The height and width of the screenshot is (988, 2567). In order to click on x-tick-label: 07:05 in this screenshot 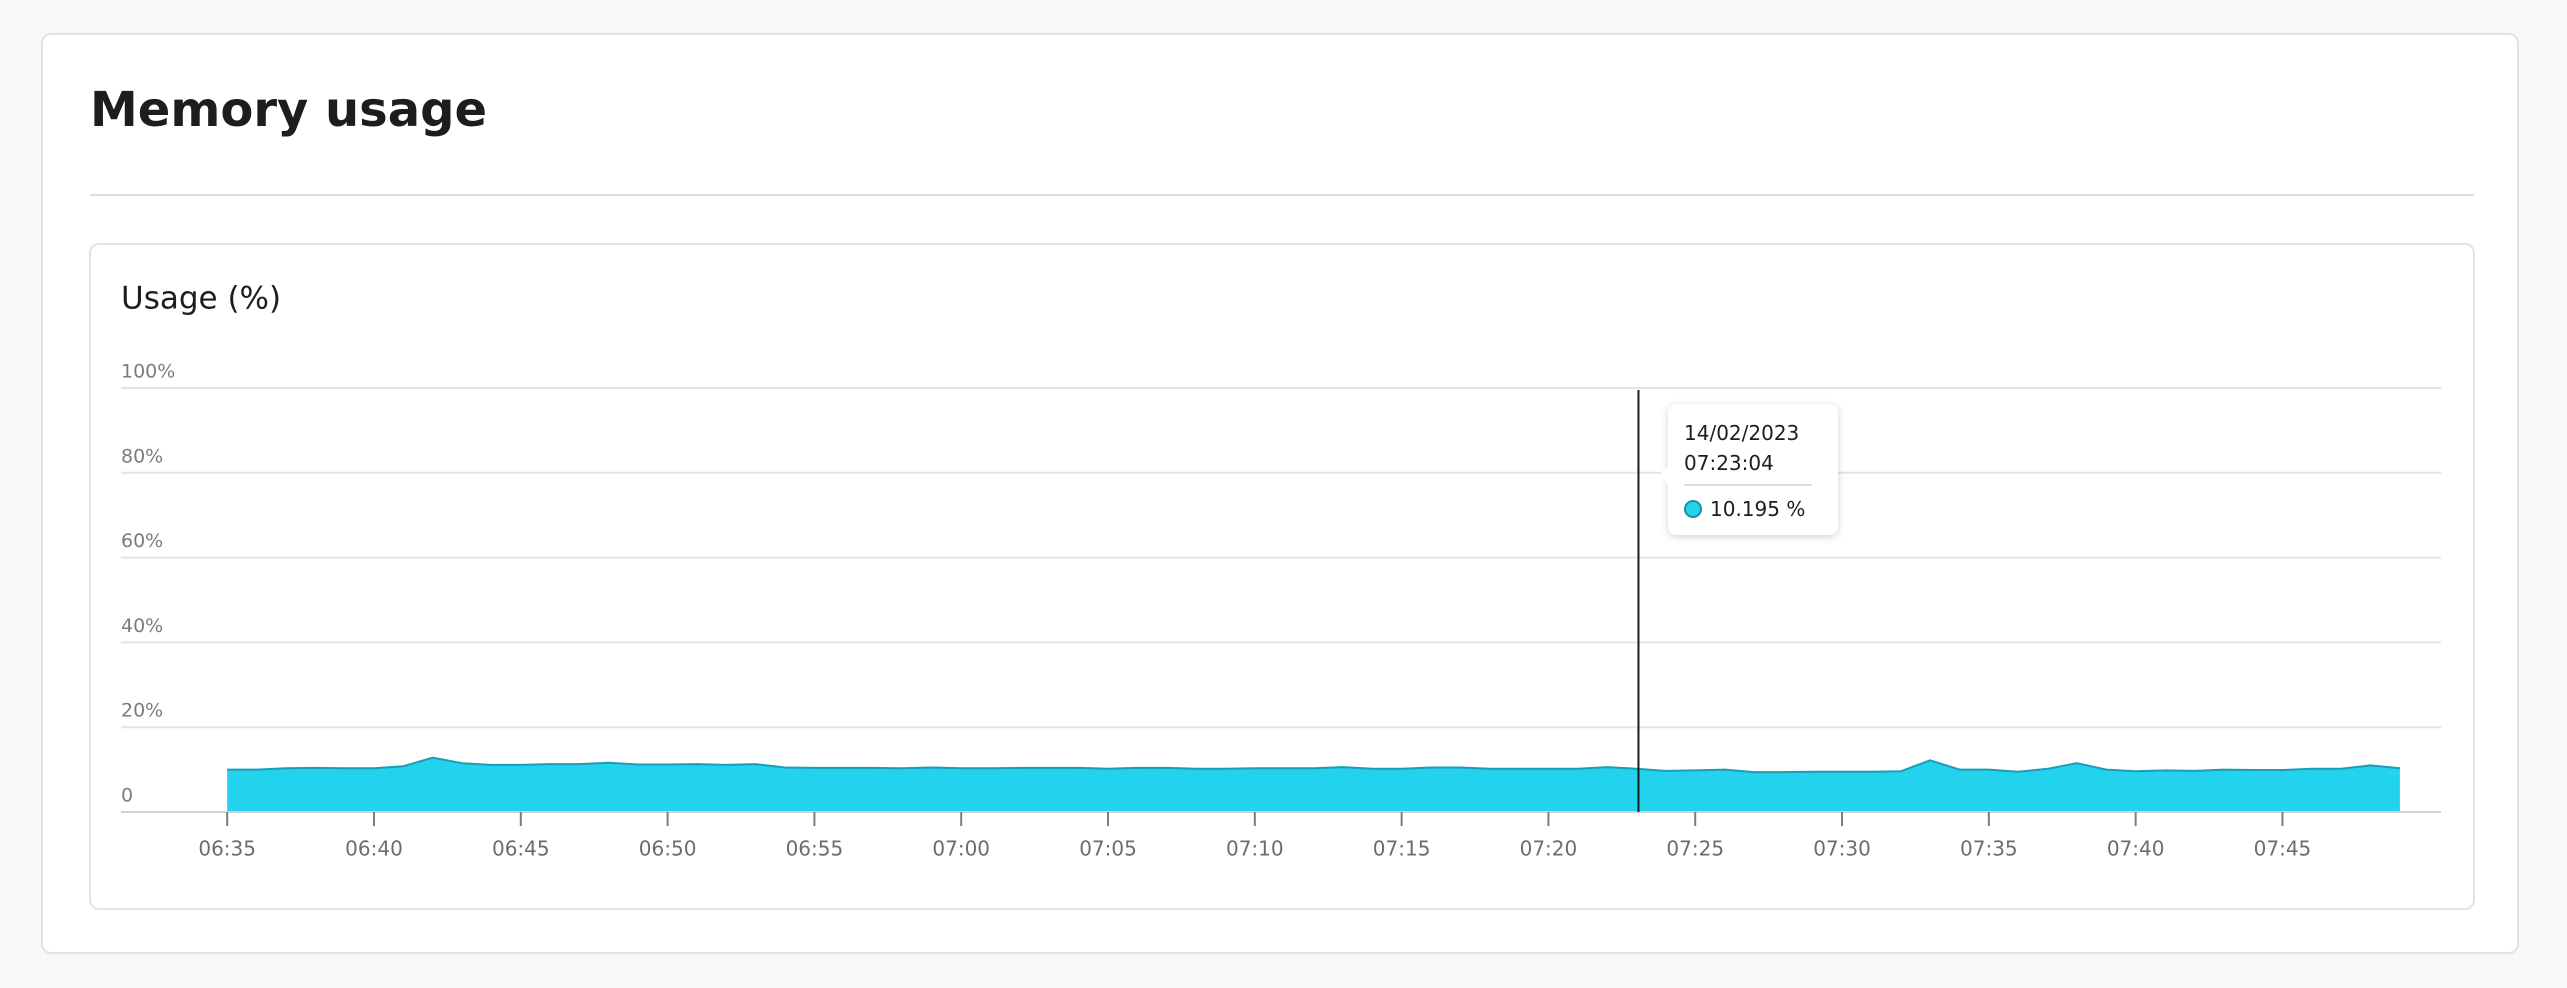, I will do `click(1108, 849)`.